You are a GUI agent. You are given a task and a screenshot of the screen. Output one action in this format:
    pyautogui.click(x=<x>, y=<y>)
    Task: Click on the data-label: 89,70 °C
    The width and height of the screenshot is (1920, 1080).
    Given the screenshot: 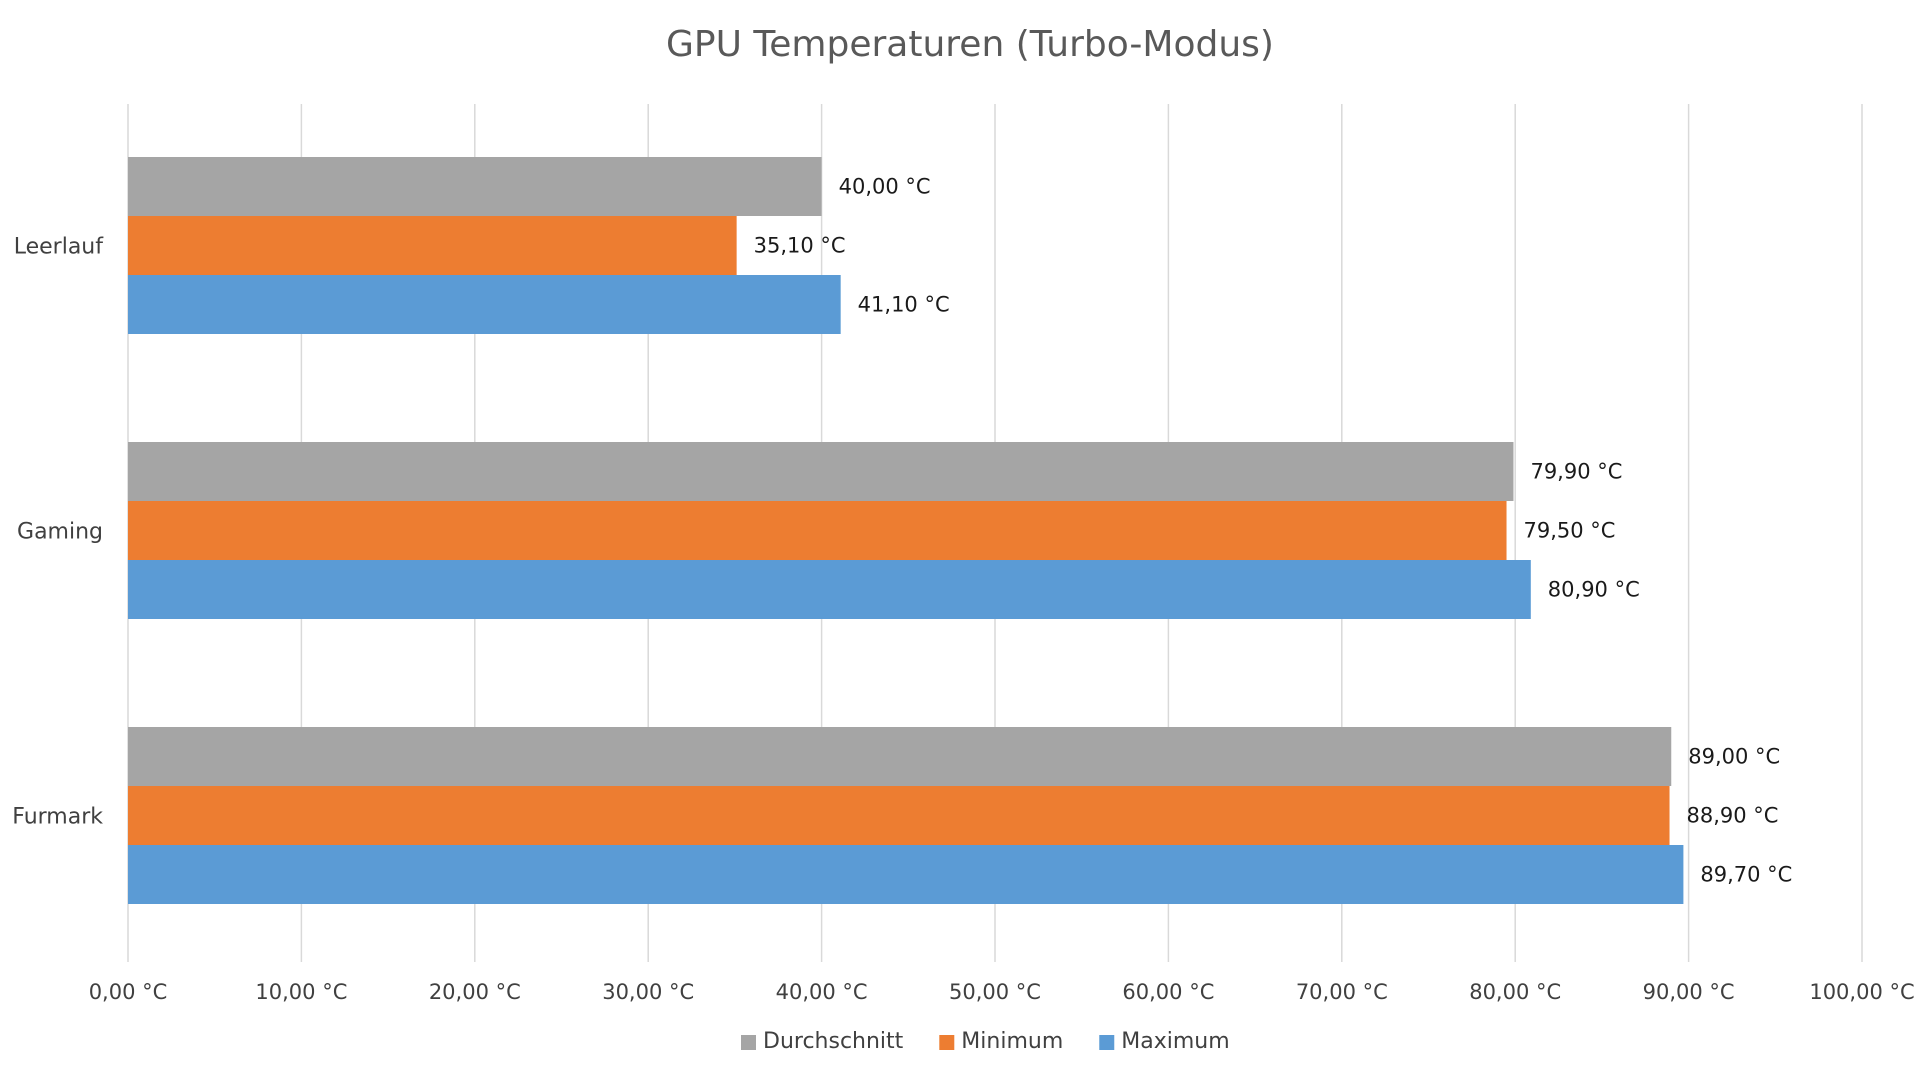 What is the action you would take?
    pyautogui.click(x=1746, y=875)
    